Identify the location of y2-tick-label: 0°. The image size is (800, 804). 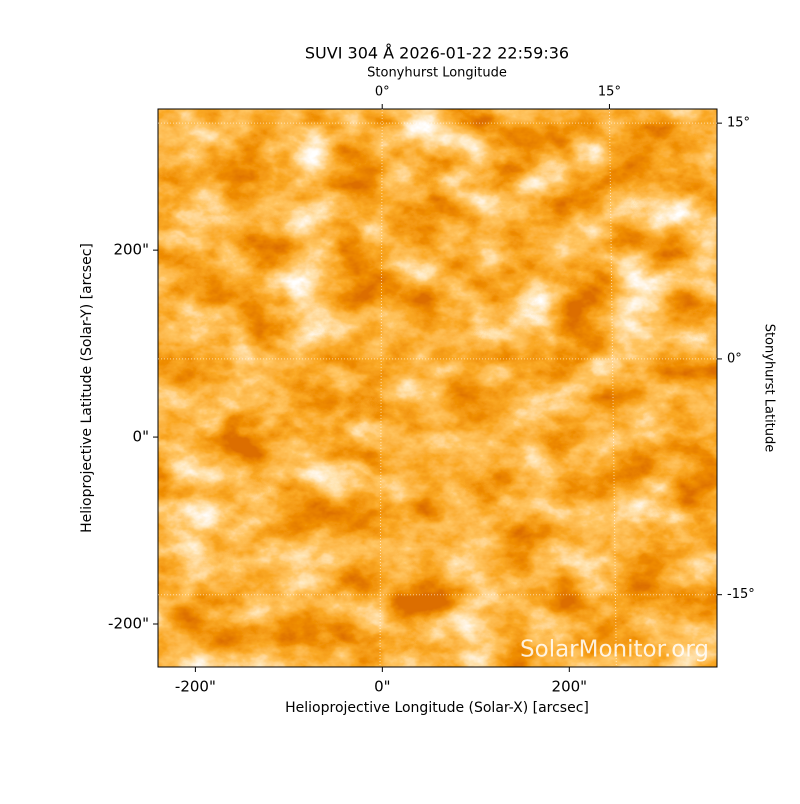
(734, 358).